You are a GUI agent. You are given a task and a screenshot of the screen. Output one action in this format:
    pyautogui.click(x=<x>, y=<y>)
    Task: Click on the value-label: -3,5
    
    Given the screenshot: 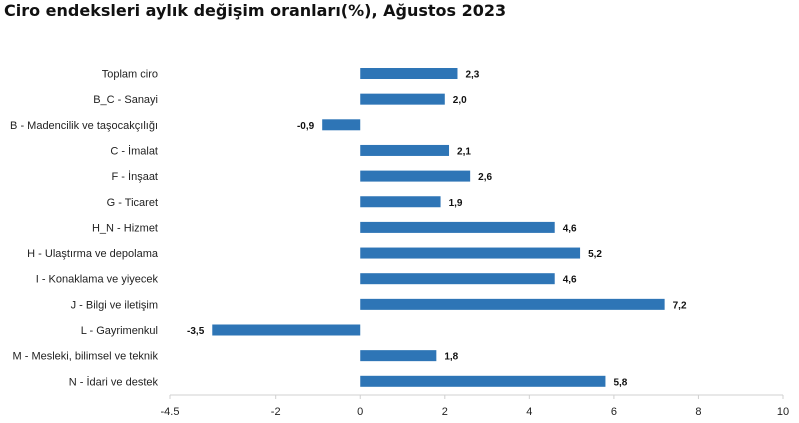 What is the action you would take?
    pyautogui.click(x=196, y=331)
    